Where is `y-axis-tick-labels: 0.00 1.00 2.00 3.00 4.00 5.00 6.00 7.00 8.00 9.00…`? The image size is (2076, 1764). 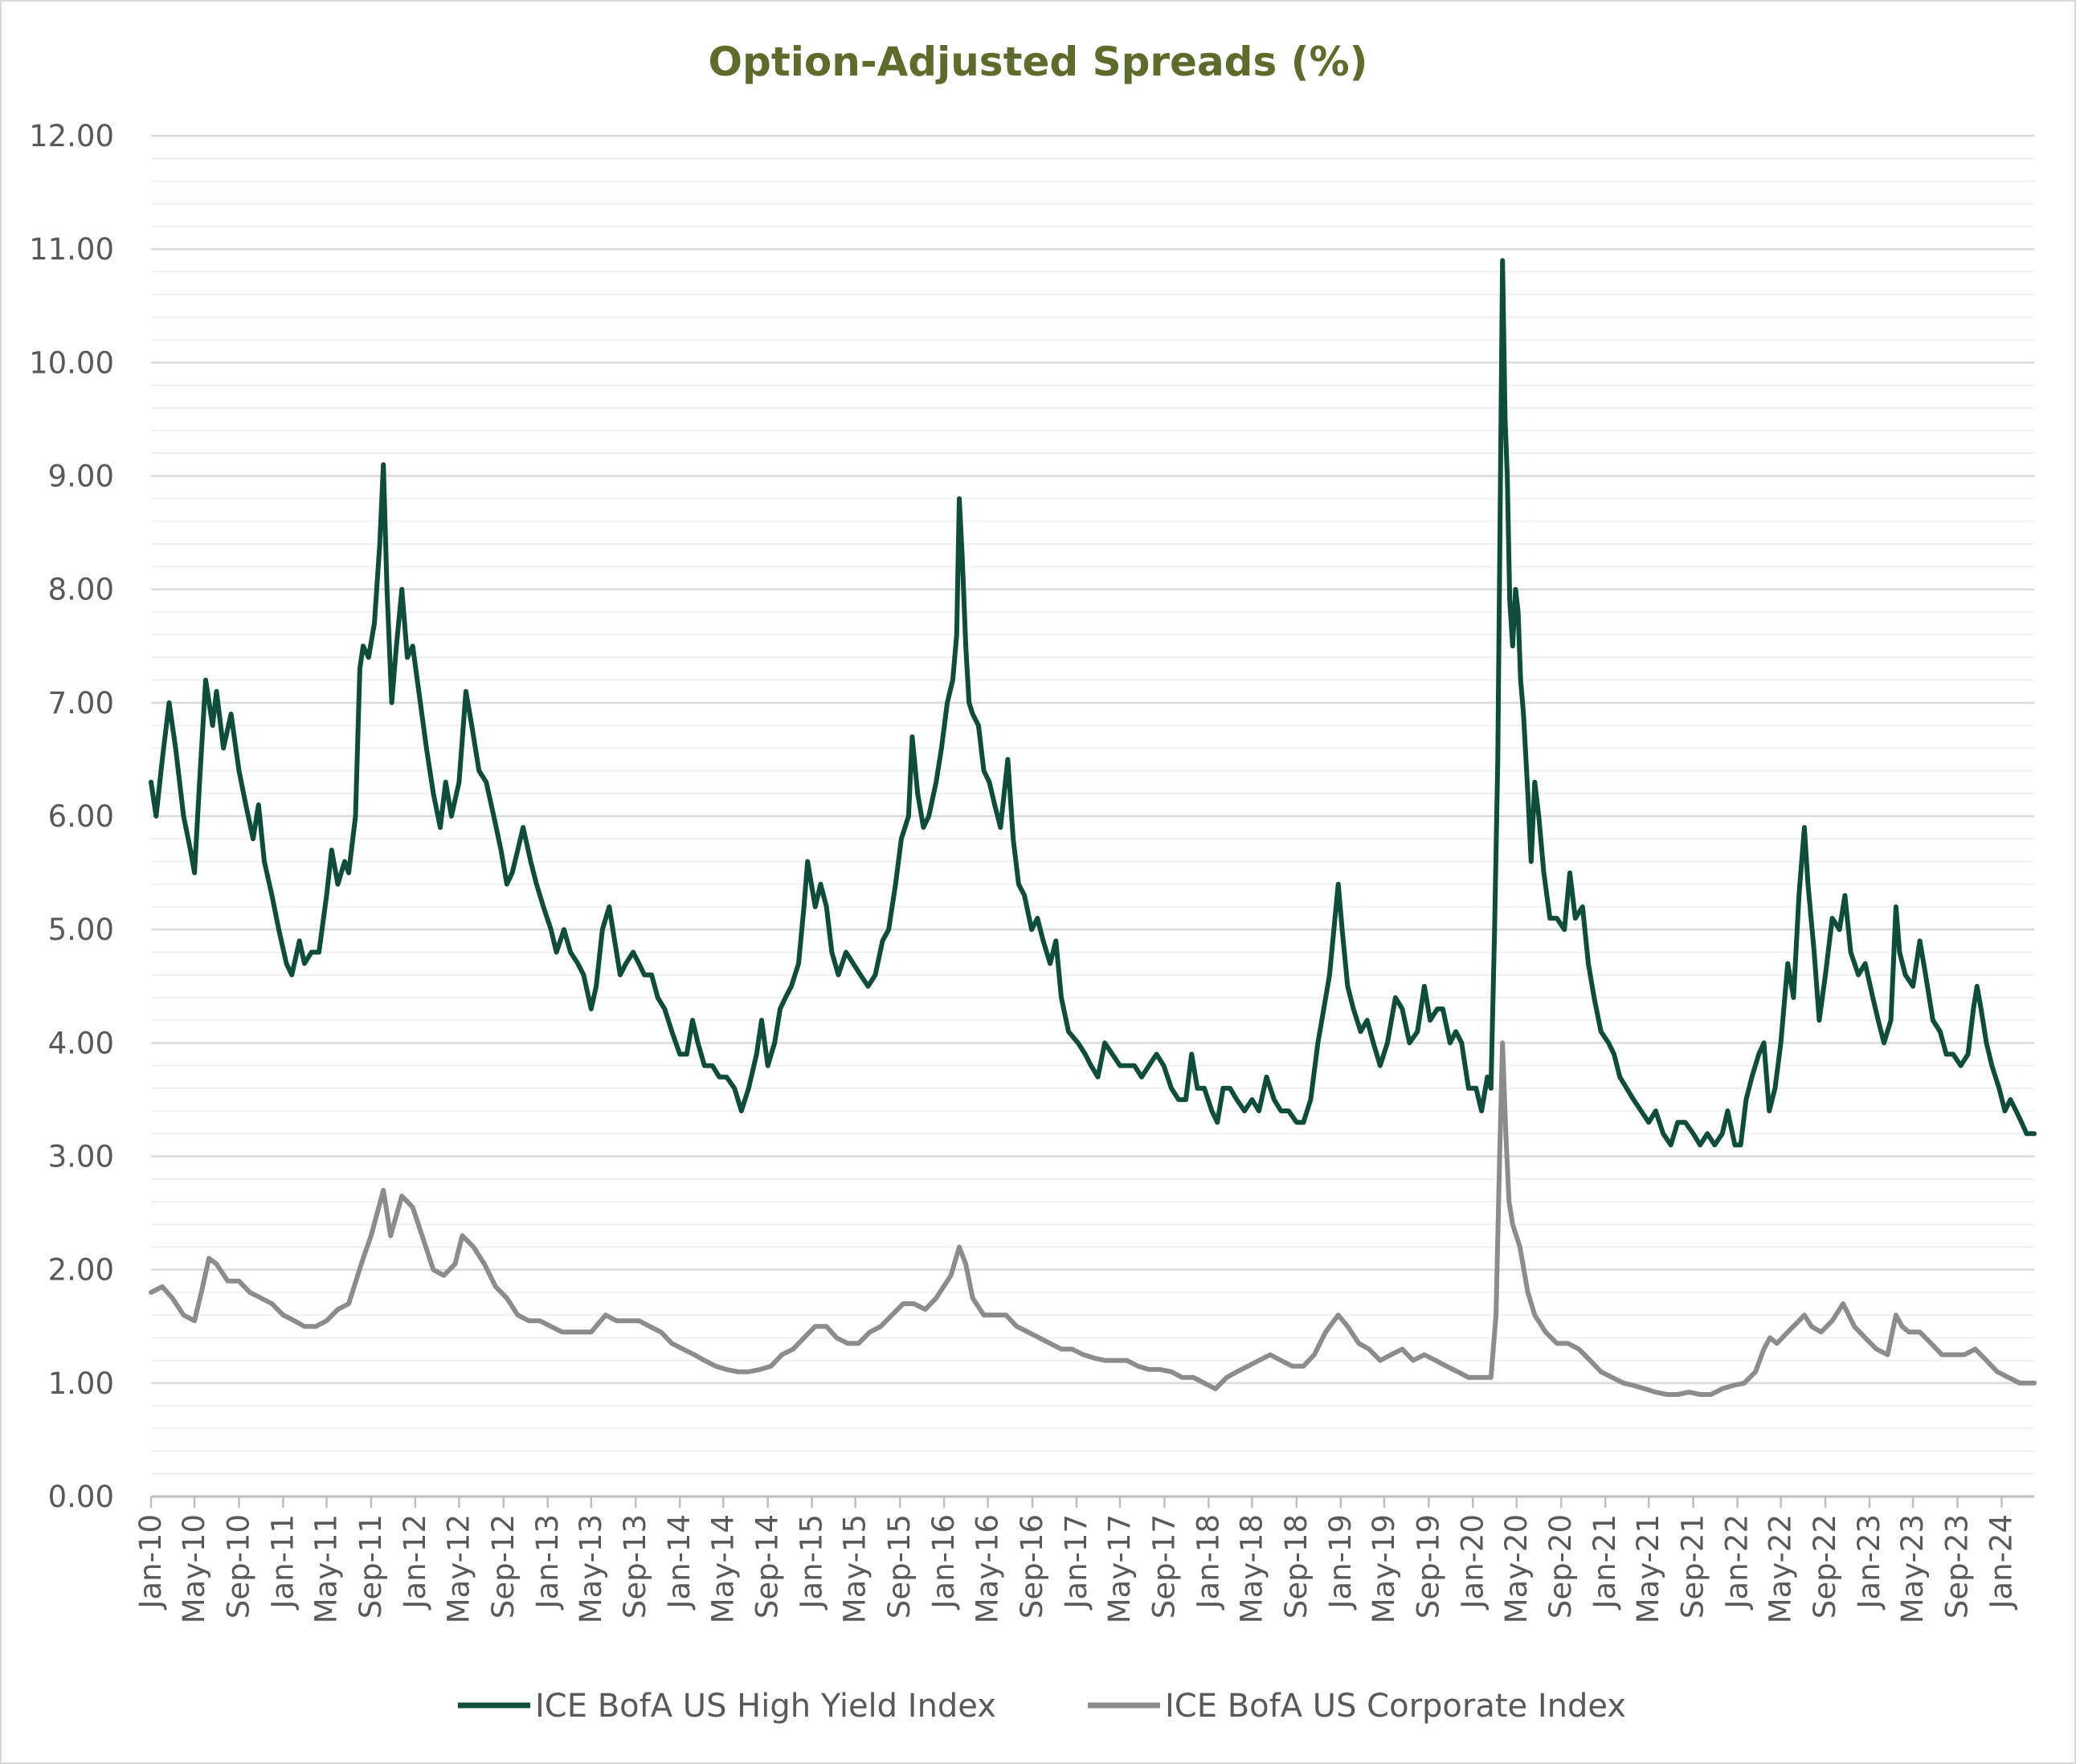
y-axis-tick-labels: 0.00 1.00 2.00 3.00 4.00 5.00 6.00 7.00 8.00 9.00… is located at coordinates (71, 816).